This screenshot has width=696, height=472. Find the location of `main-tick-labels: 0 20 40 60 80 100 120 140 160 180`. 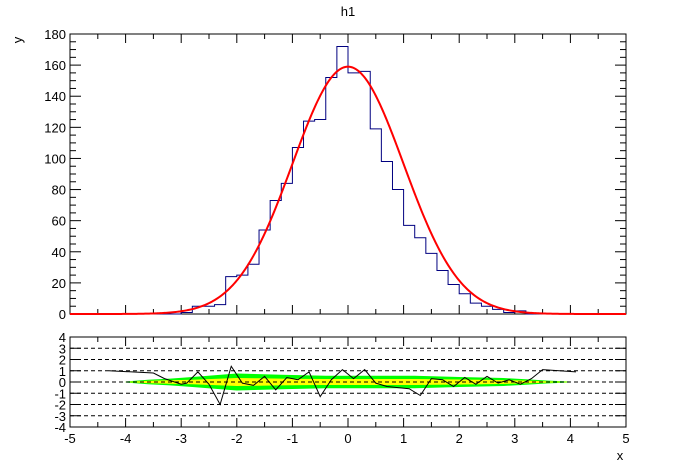

main-tick-labels: 0 20 40 60 80 100 120 140 160 180 is located at coordinates (55, 174).